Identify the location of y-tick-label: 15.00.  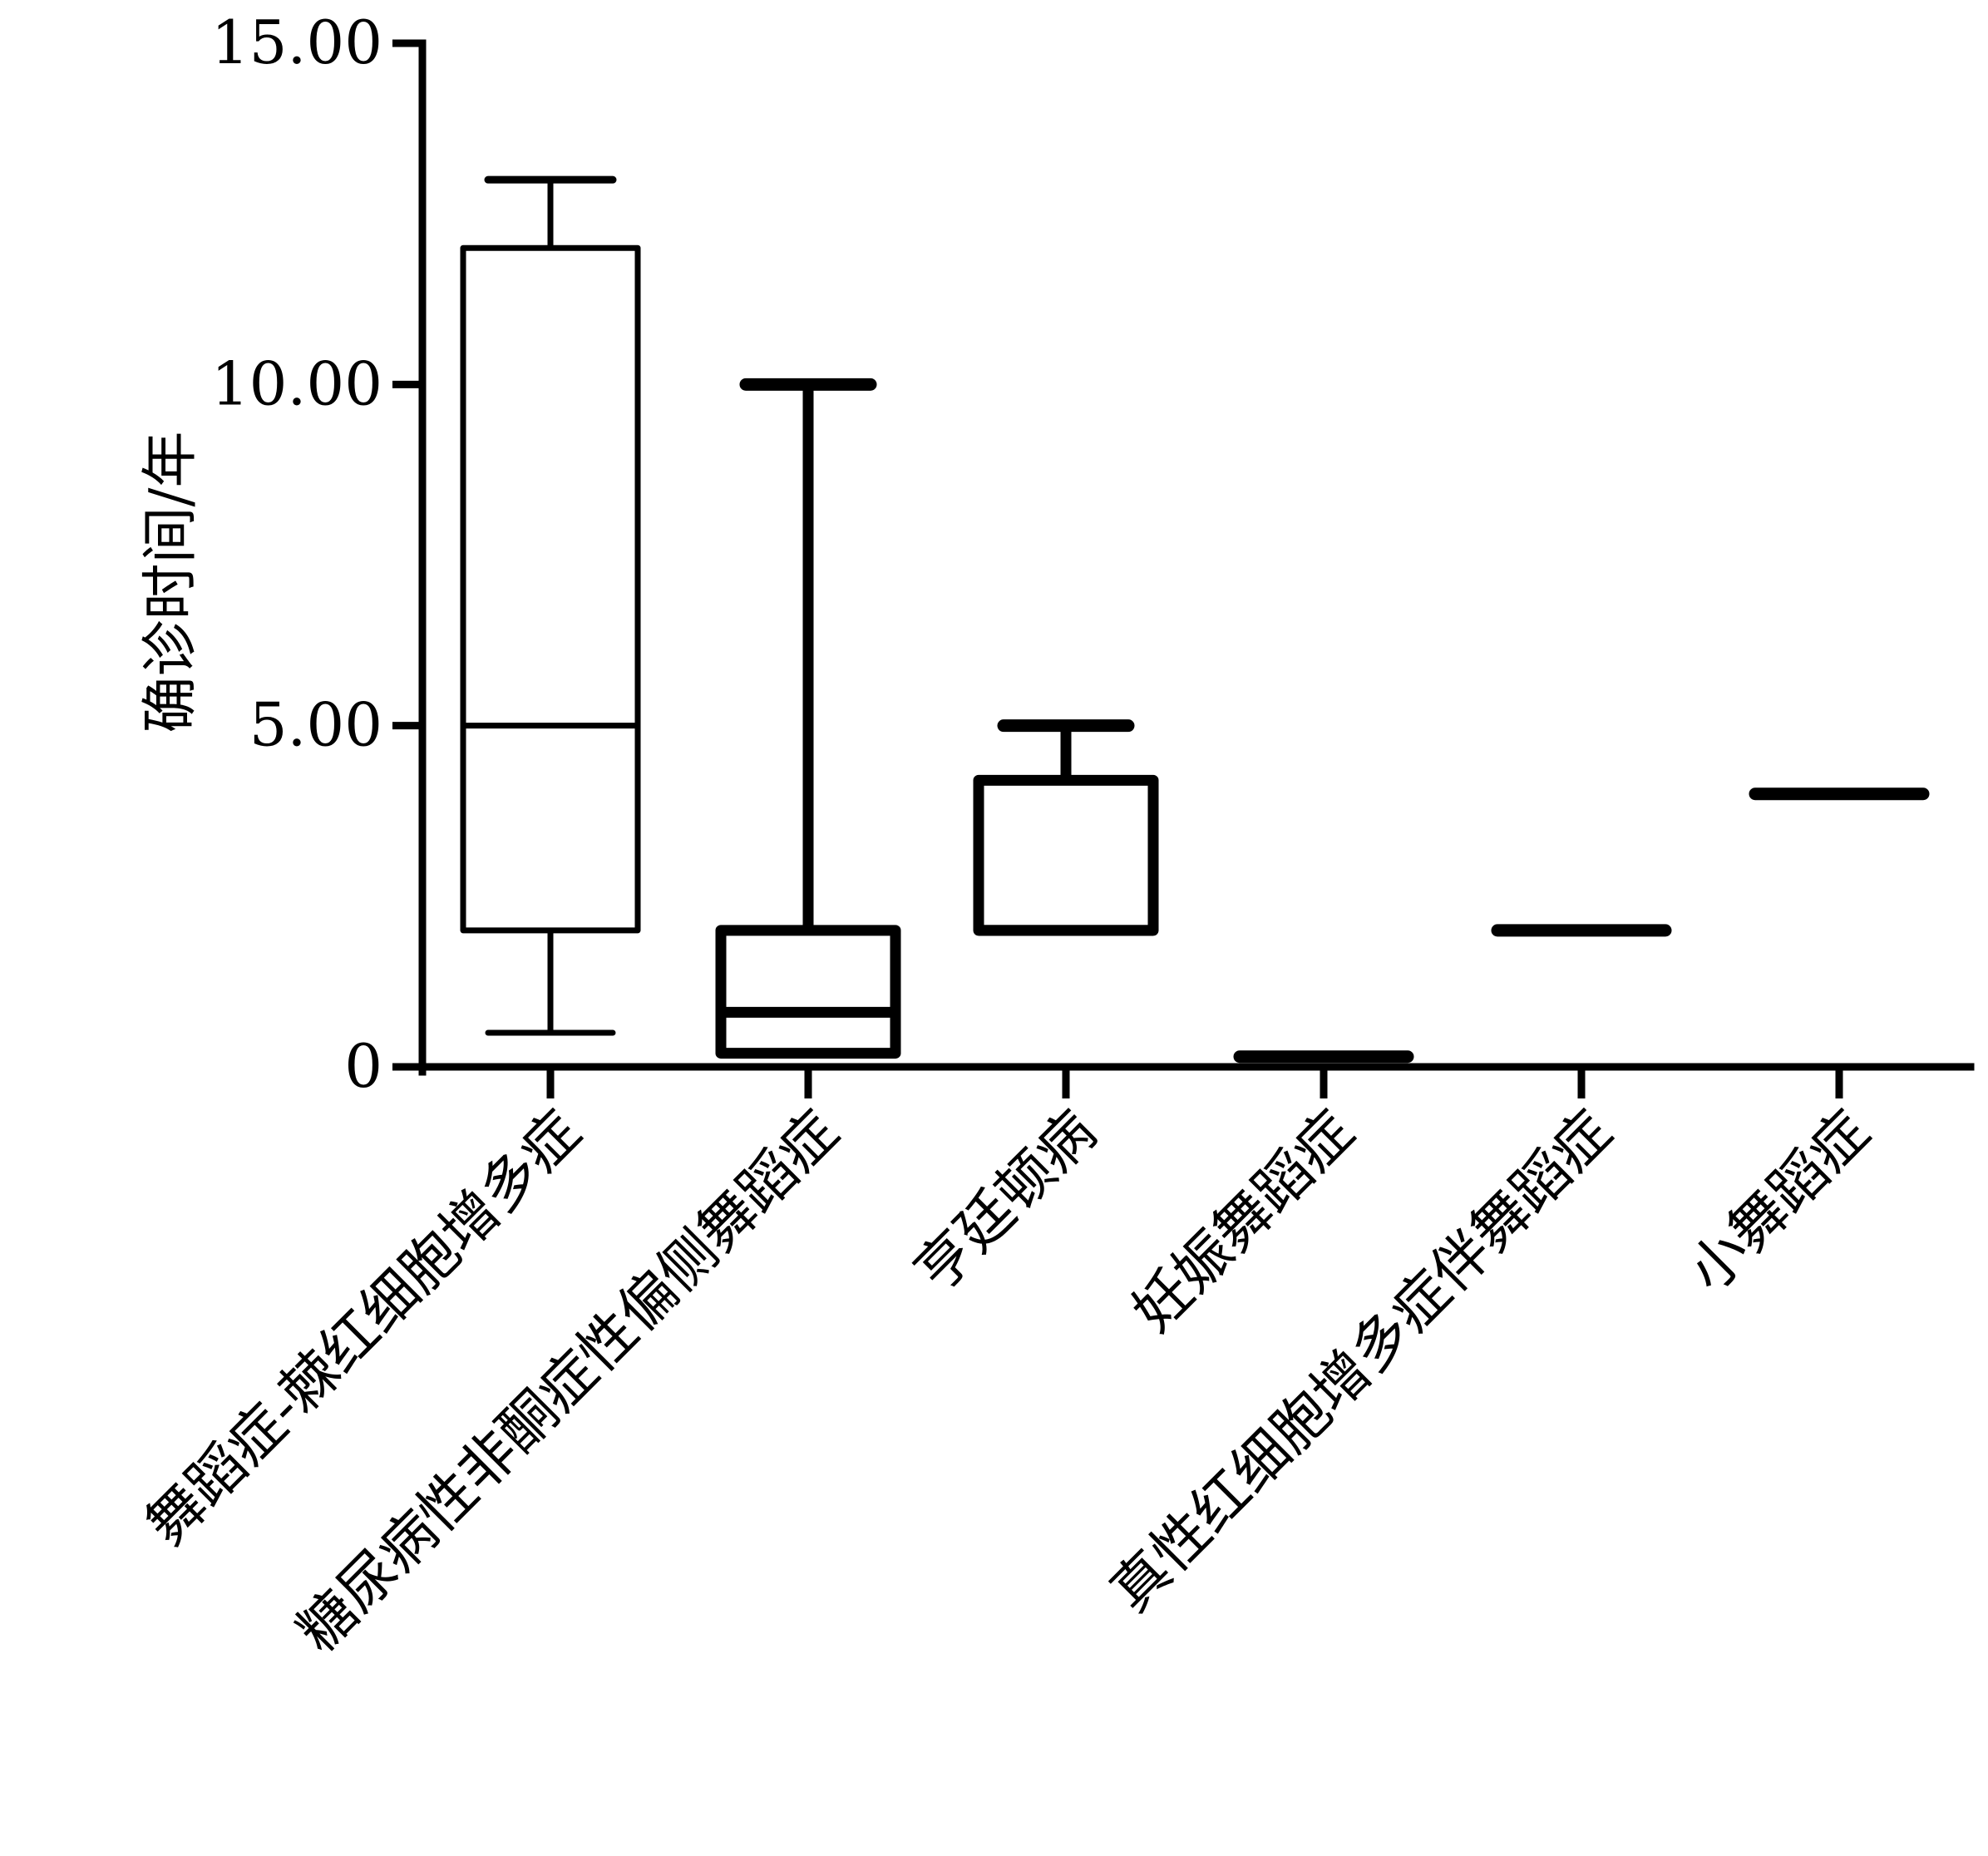
(296, 42).